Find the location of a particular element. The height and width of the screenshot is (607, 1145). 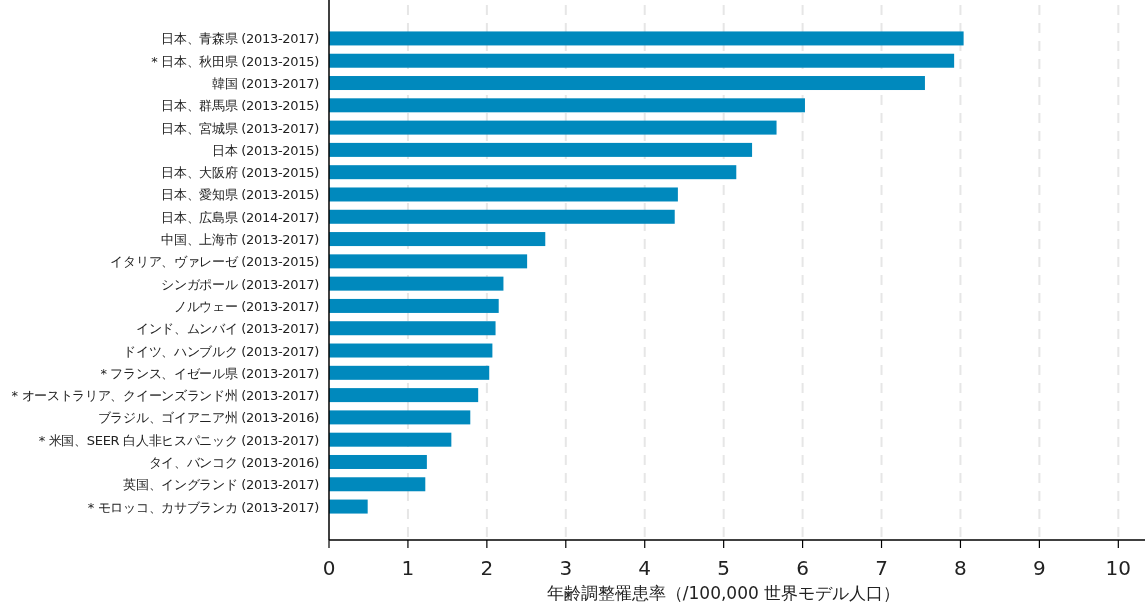

x-tick-label: 8 is located at coordinates (960, 568).